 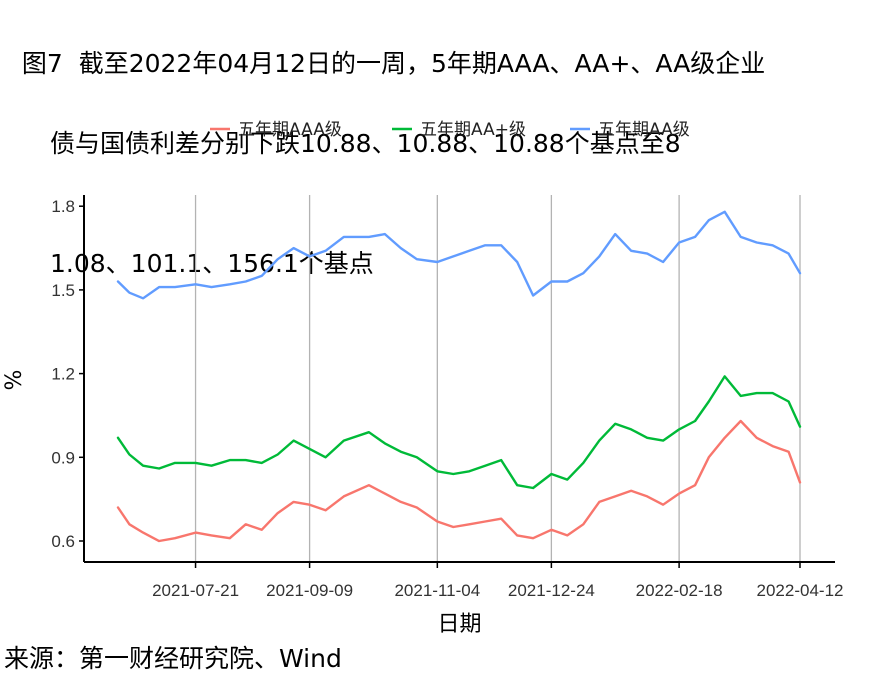 I want to click on y-tick-label-4: 1.8, so click(x=63, y=206).